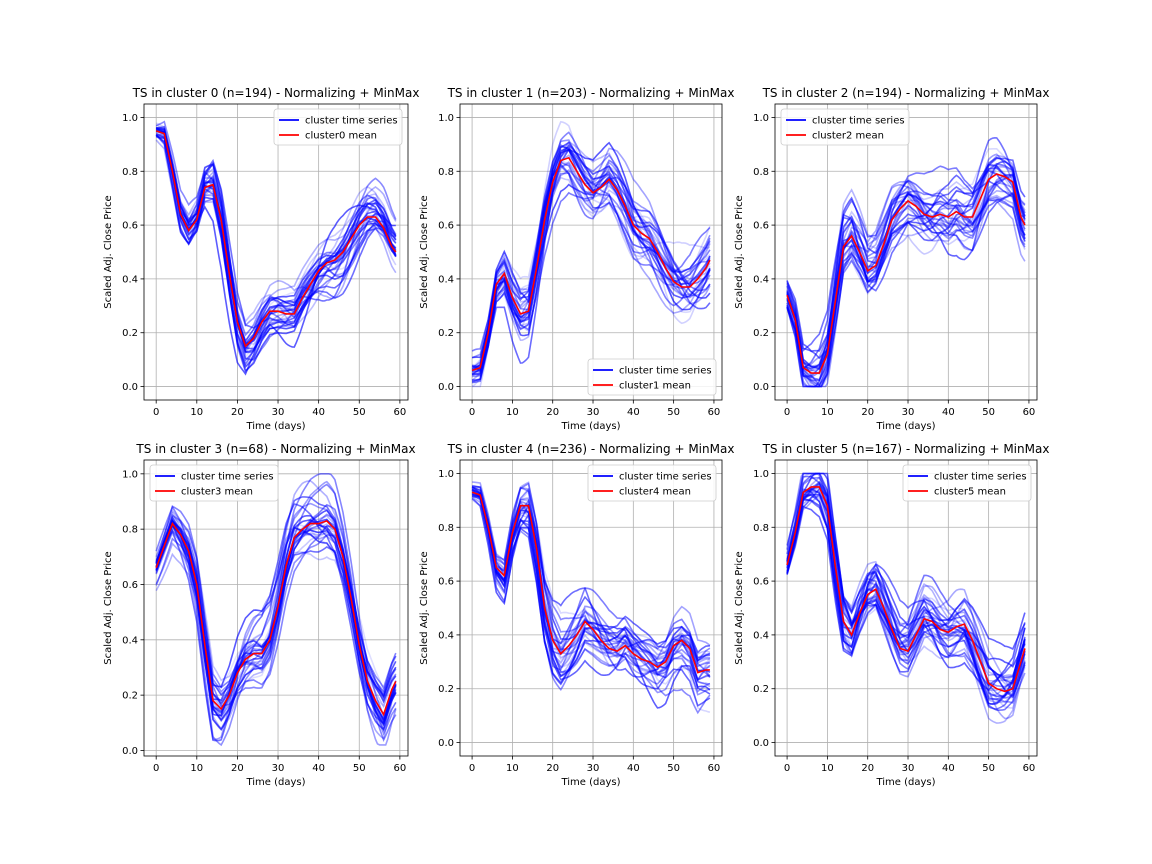 Image resolution: width=1152 pixels, height=864 pixels. I want to click on legend: cluster time series cluster3 mean, so click(214, 483).